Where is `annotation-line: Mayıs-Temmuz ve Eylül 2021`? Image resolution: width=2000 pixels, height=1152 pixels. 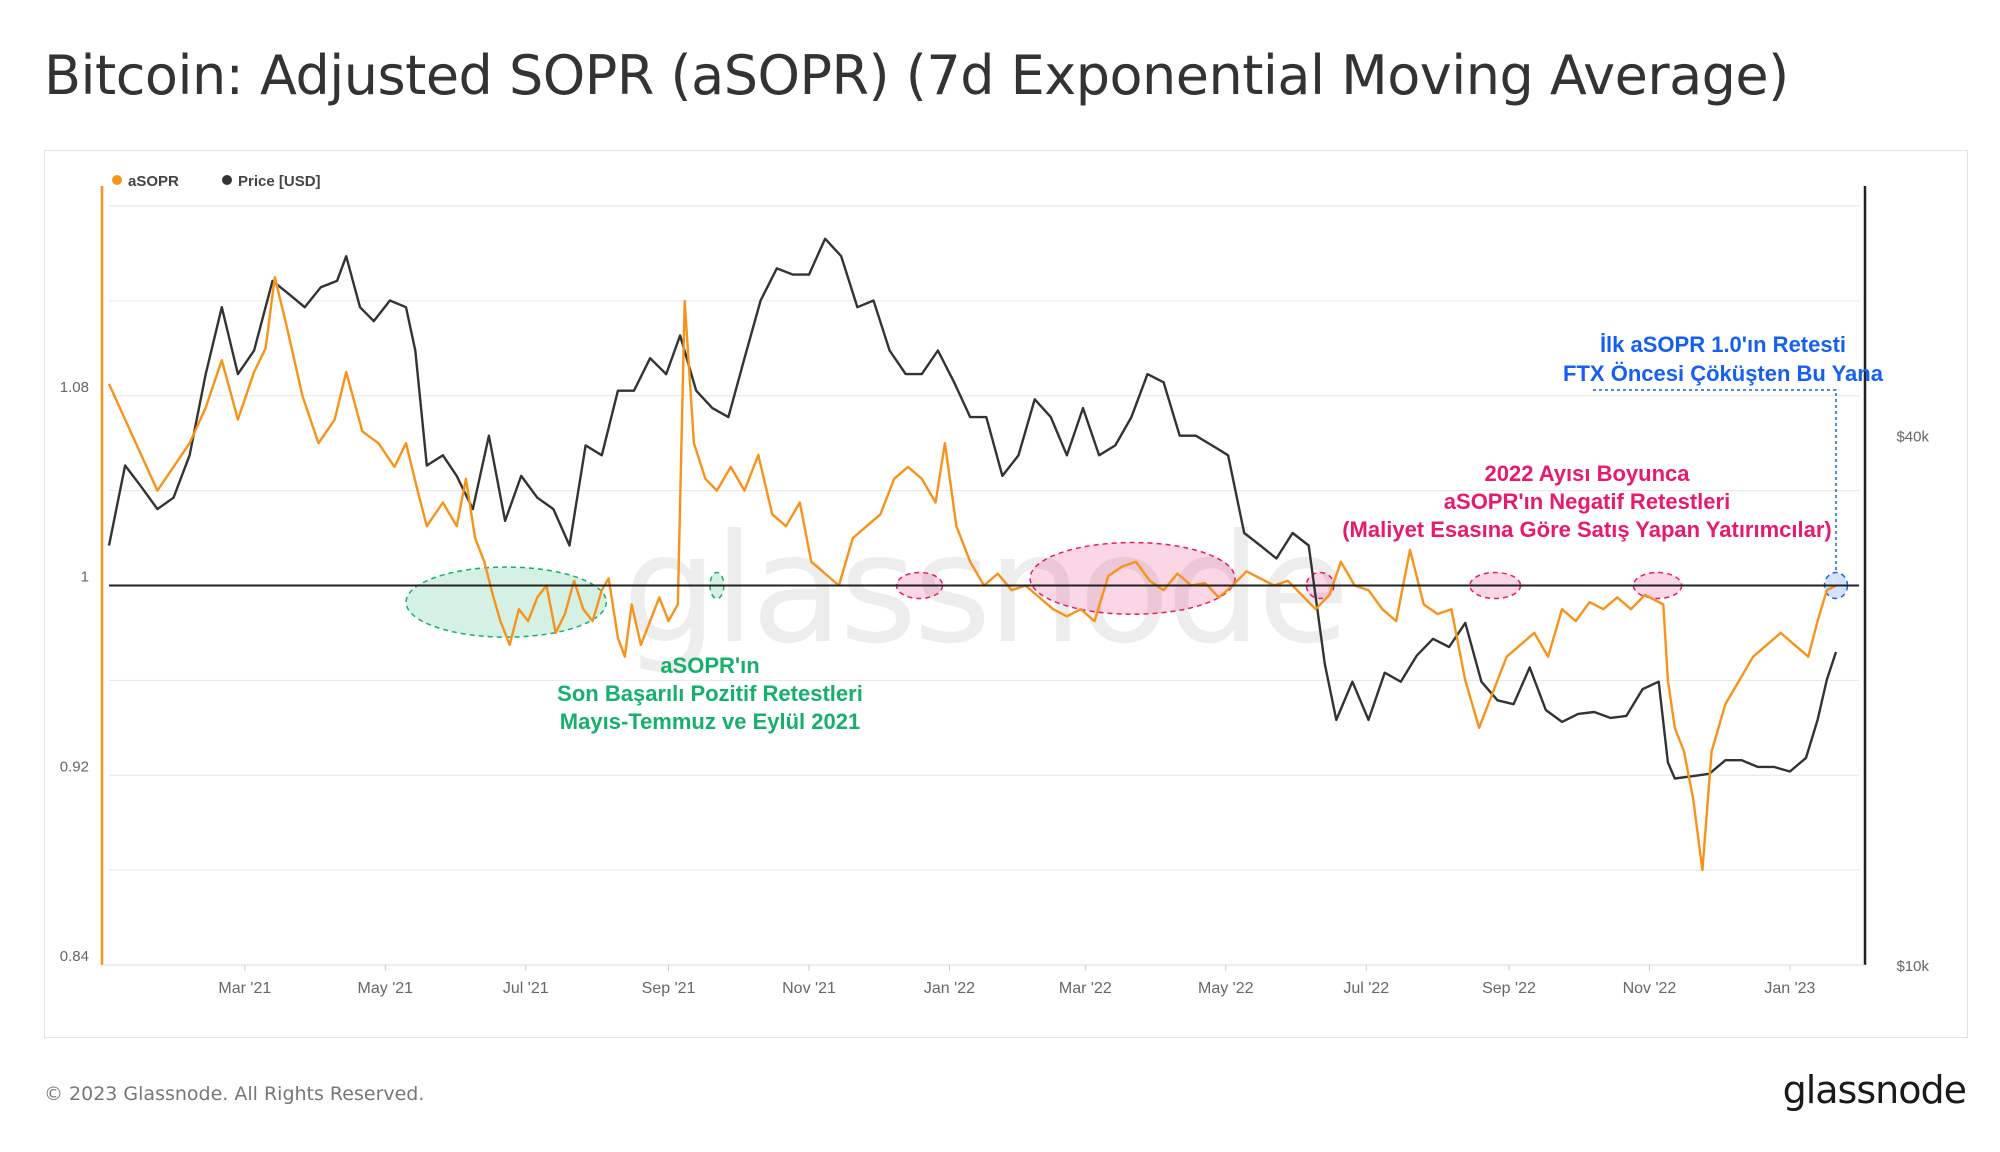 annotation-line: Mayıs-Temmuz ve Eylül 2021 is located at coordinates (710, 721).